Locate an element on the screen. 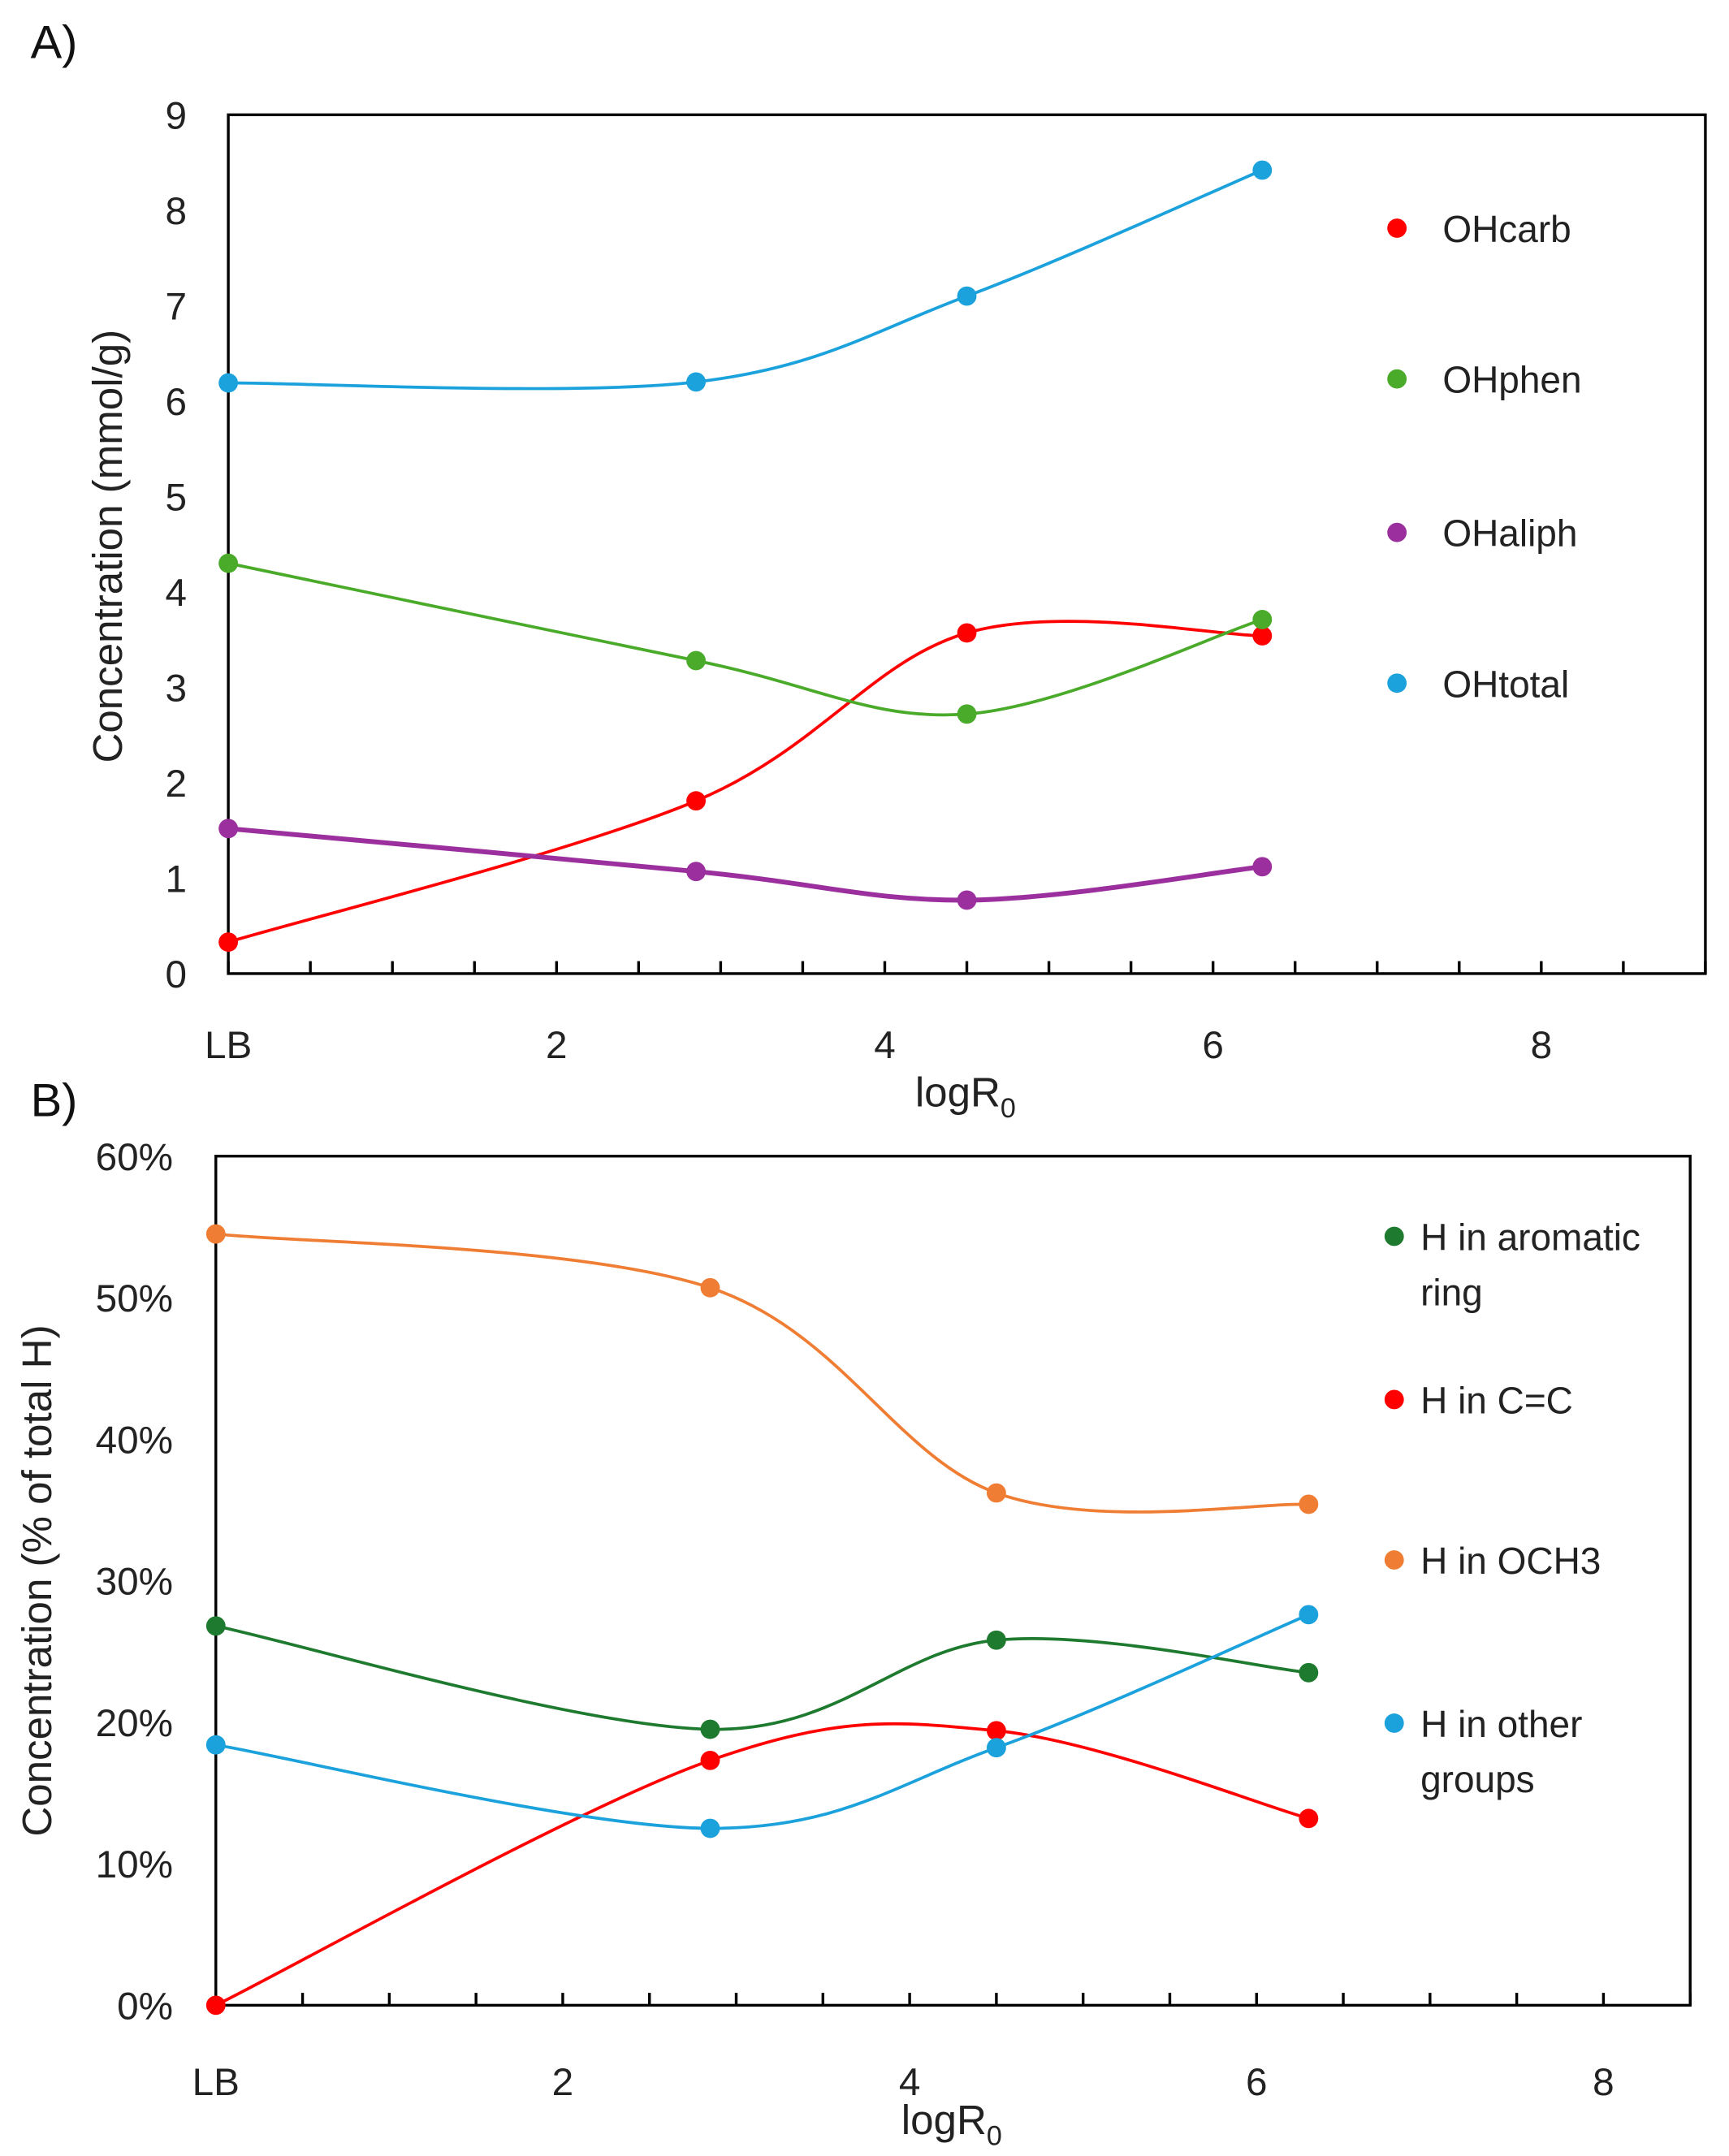 Image resolution: width=1729 pixels, height=2156 pixels. legend-label: groups is located at coordinates (1477, 1779).